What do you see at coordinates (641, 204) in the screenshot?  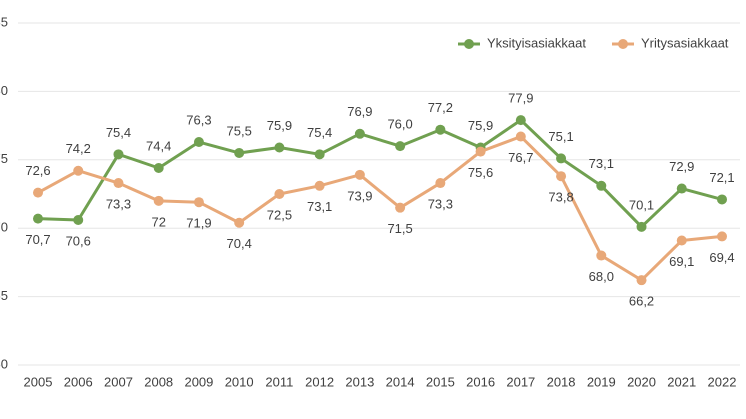 I see `data-label: 70,1` at bounding box center [641, 204].